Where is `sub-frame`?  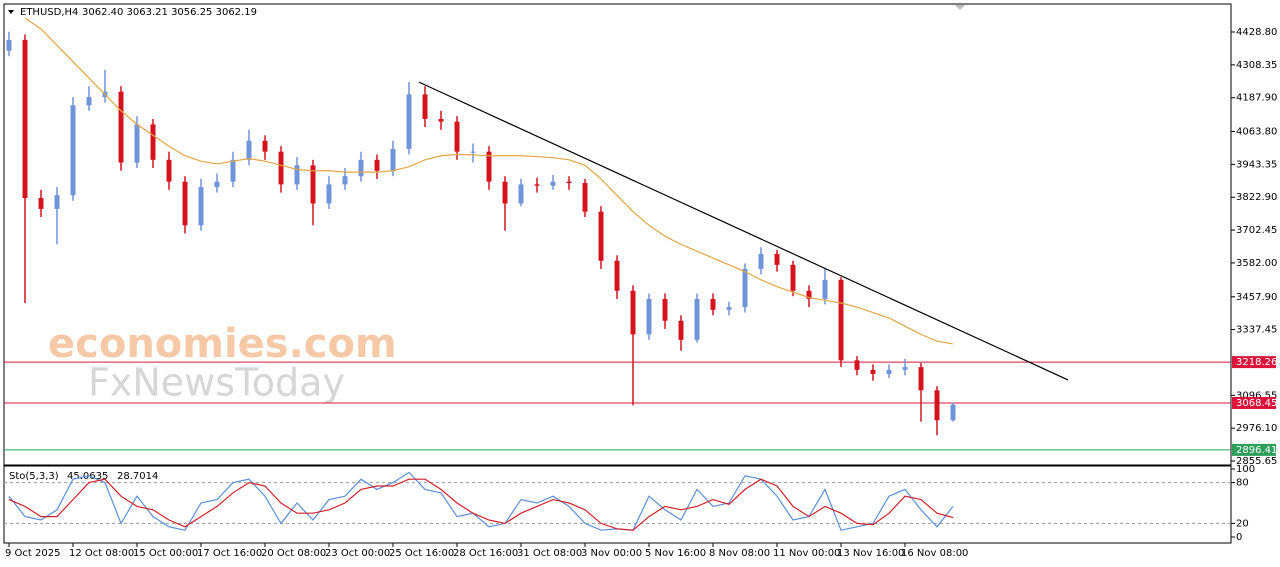 sub-frame is located at coordinates (617, 504).